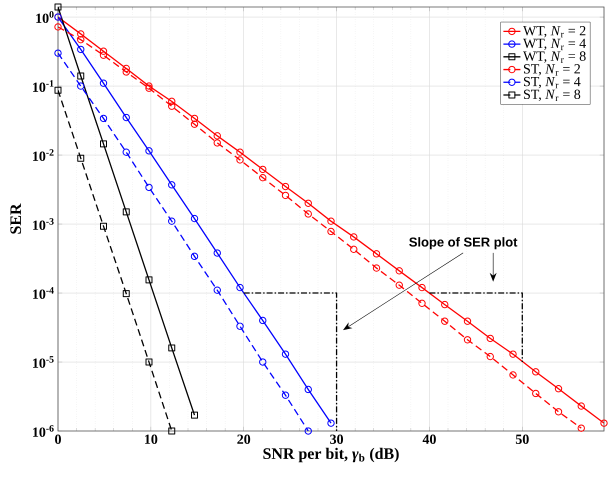 The width and height of the screenshot is (609, 486). Describe the element at coordinates (554, 32) in the screenshot. I see `legend-label: WT, N$_{r}$ = 2` at that location.